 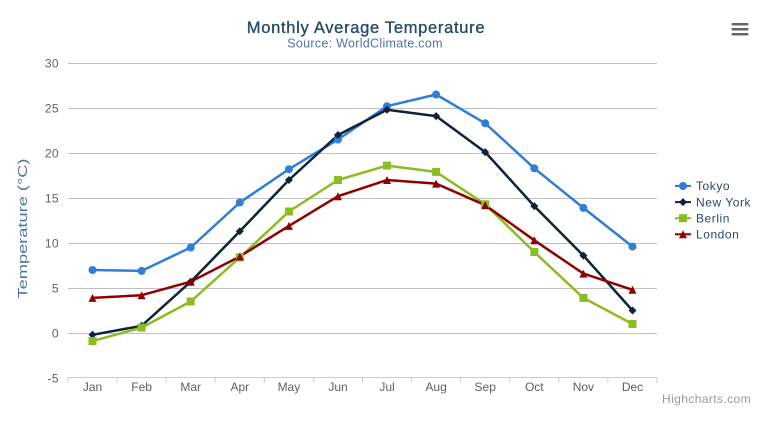 I want to click on svg-text: Sep, so click(x=486, y=387).